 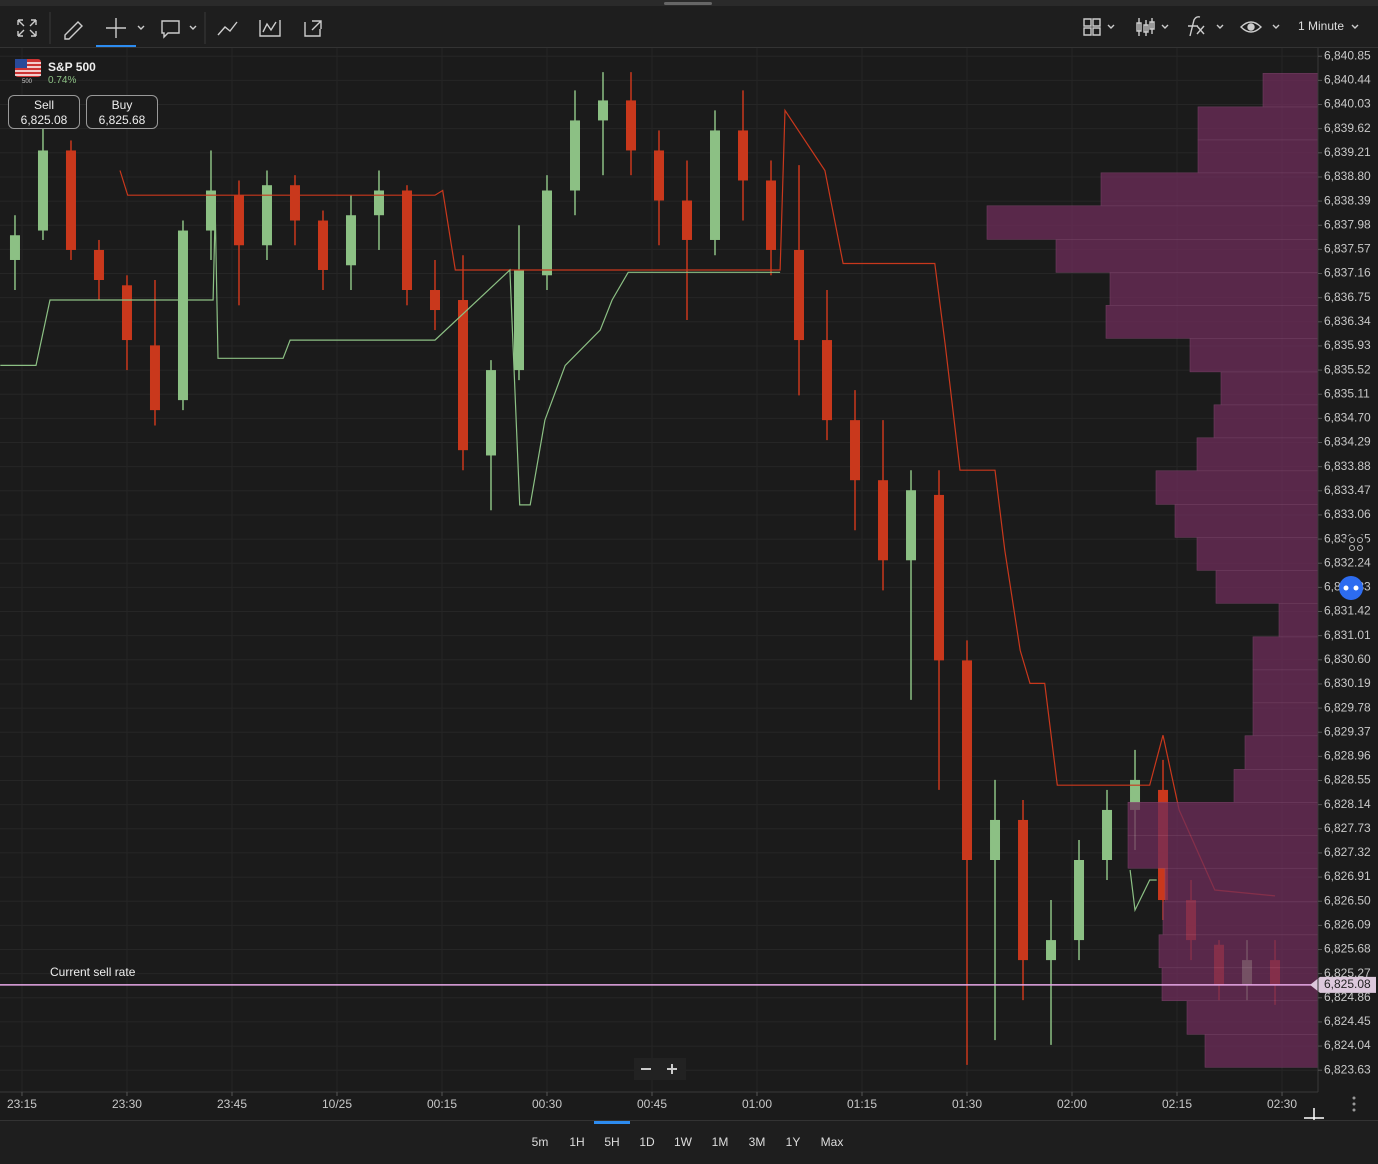 What do you see at coordinates (1092, 27) in the screenshot?
I see `layout-button` at bounding box center [1092, 27].